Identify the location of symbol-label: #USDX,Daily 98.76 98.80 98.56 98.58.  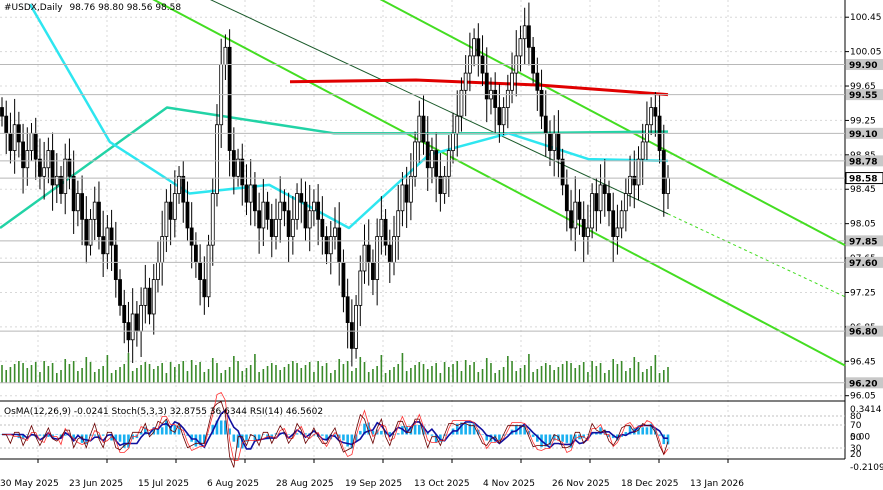
(92, 8).